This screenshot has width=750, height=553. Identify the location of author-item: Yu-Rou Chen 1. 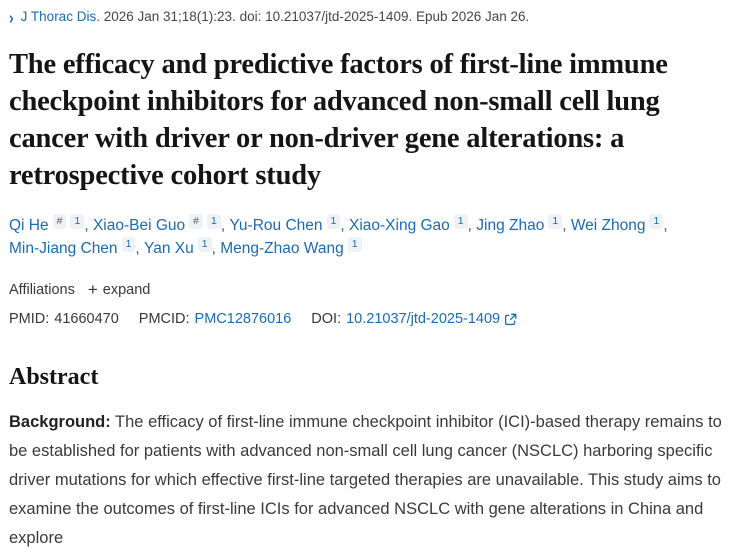
(289, 224).